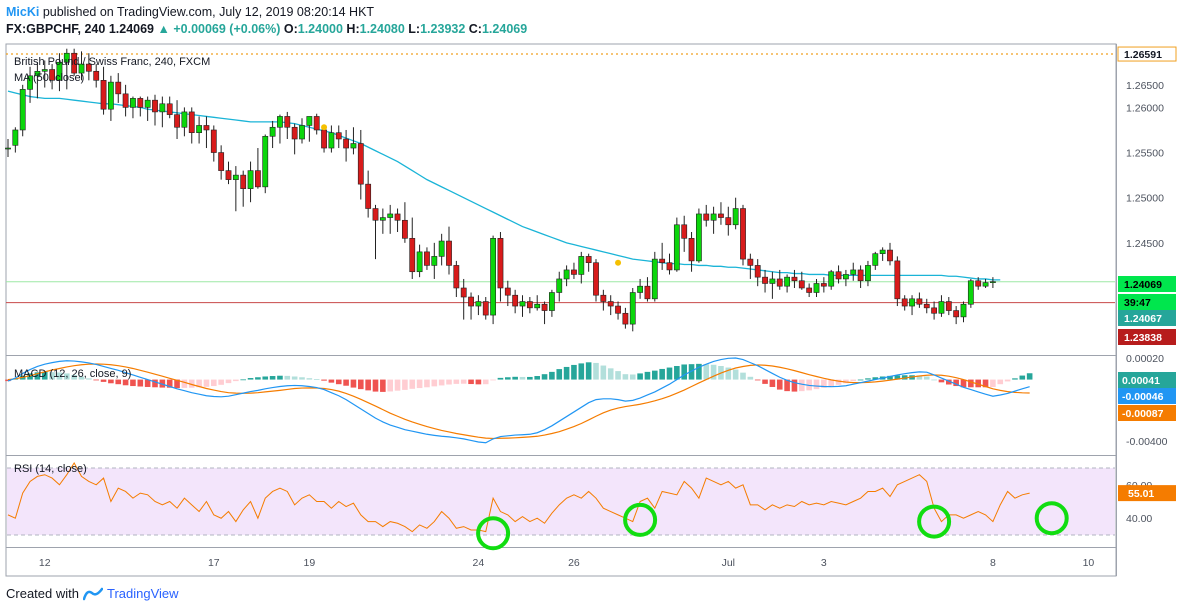 The image size is (1187, 611). What do you see at coordinates (567, 563) in the screenshot?
I see `time-axis: 12 17 19 24 26 Jul 3 8 10` at bounding box center [567, 563].